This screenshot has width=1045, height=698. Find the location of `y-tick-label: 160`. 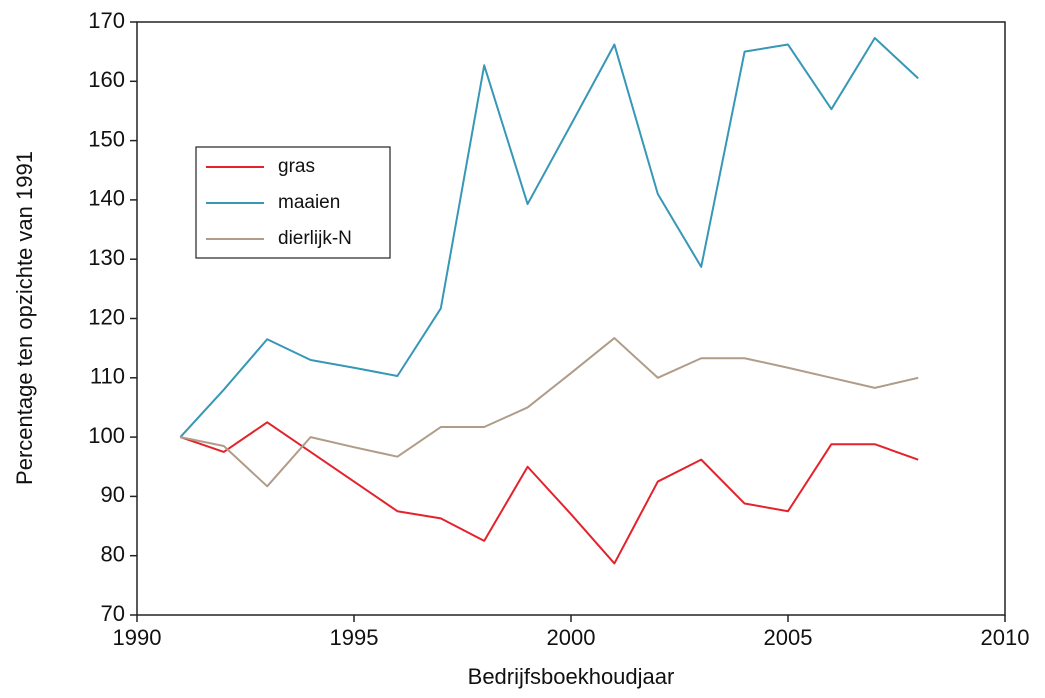

y-tick-label: 160 is located at coordinates (106, 79).